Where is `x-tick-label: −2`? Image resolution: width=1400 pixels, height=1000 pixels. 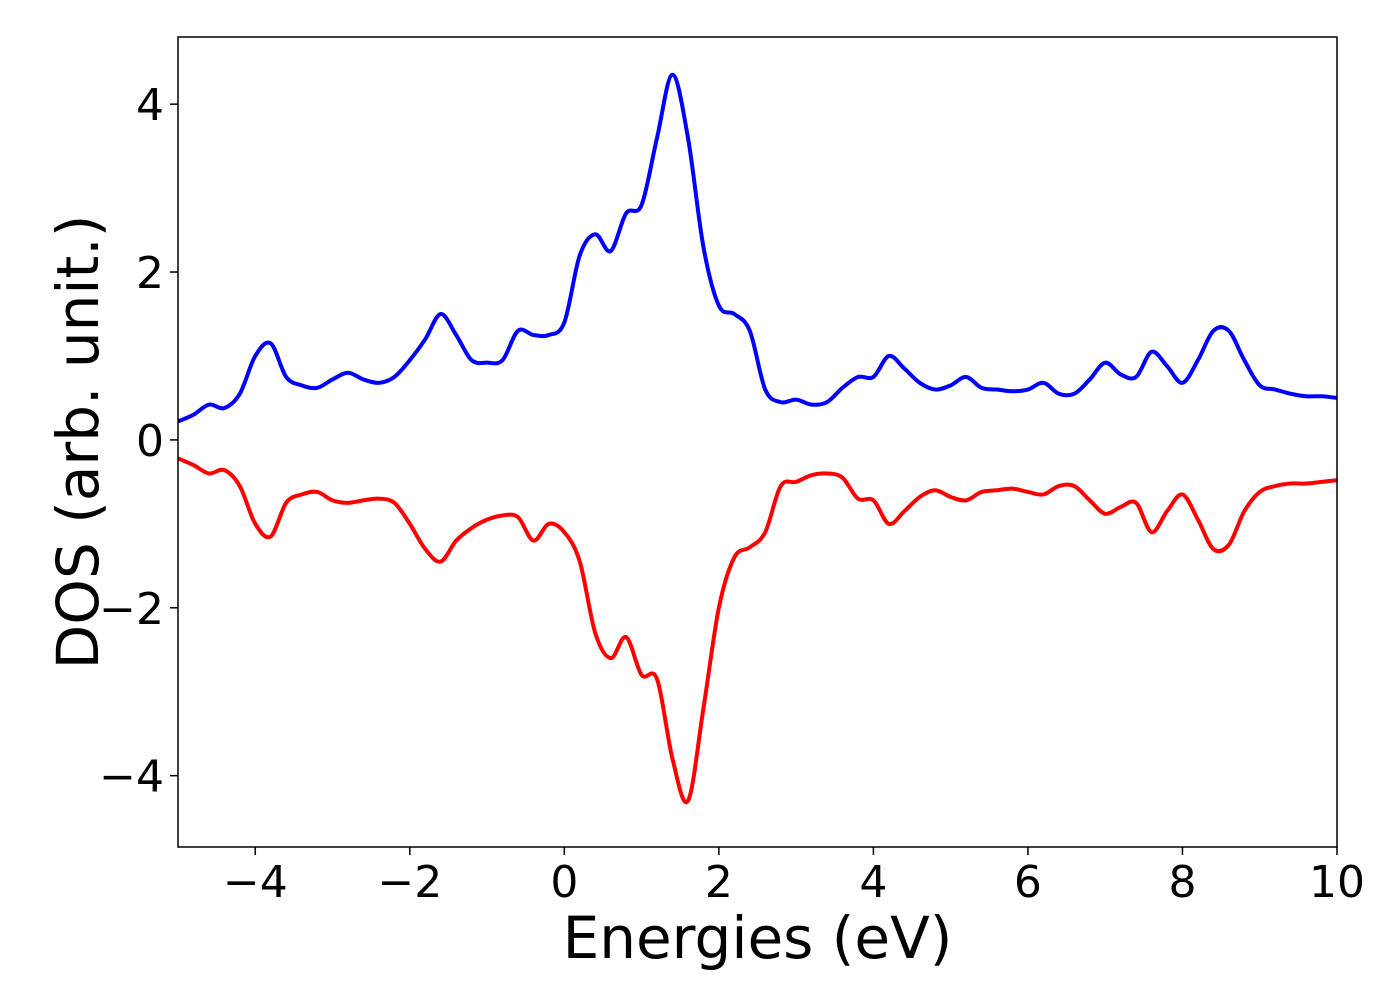 x-tick-label: −2 is located at coordinates (409, 882).